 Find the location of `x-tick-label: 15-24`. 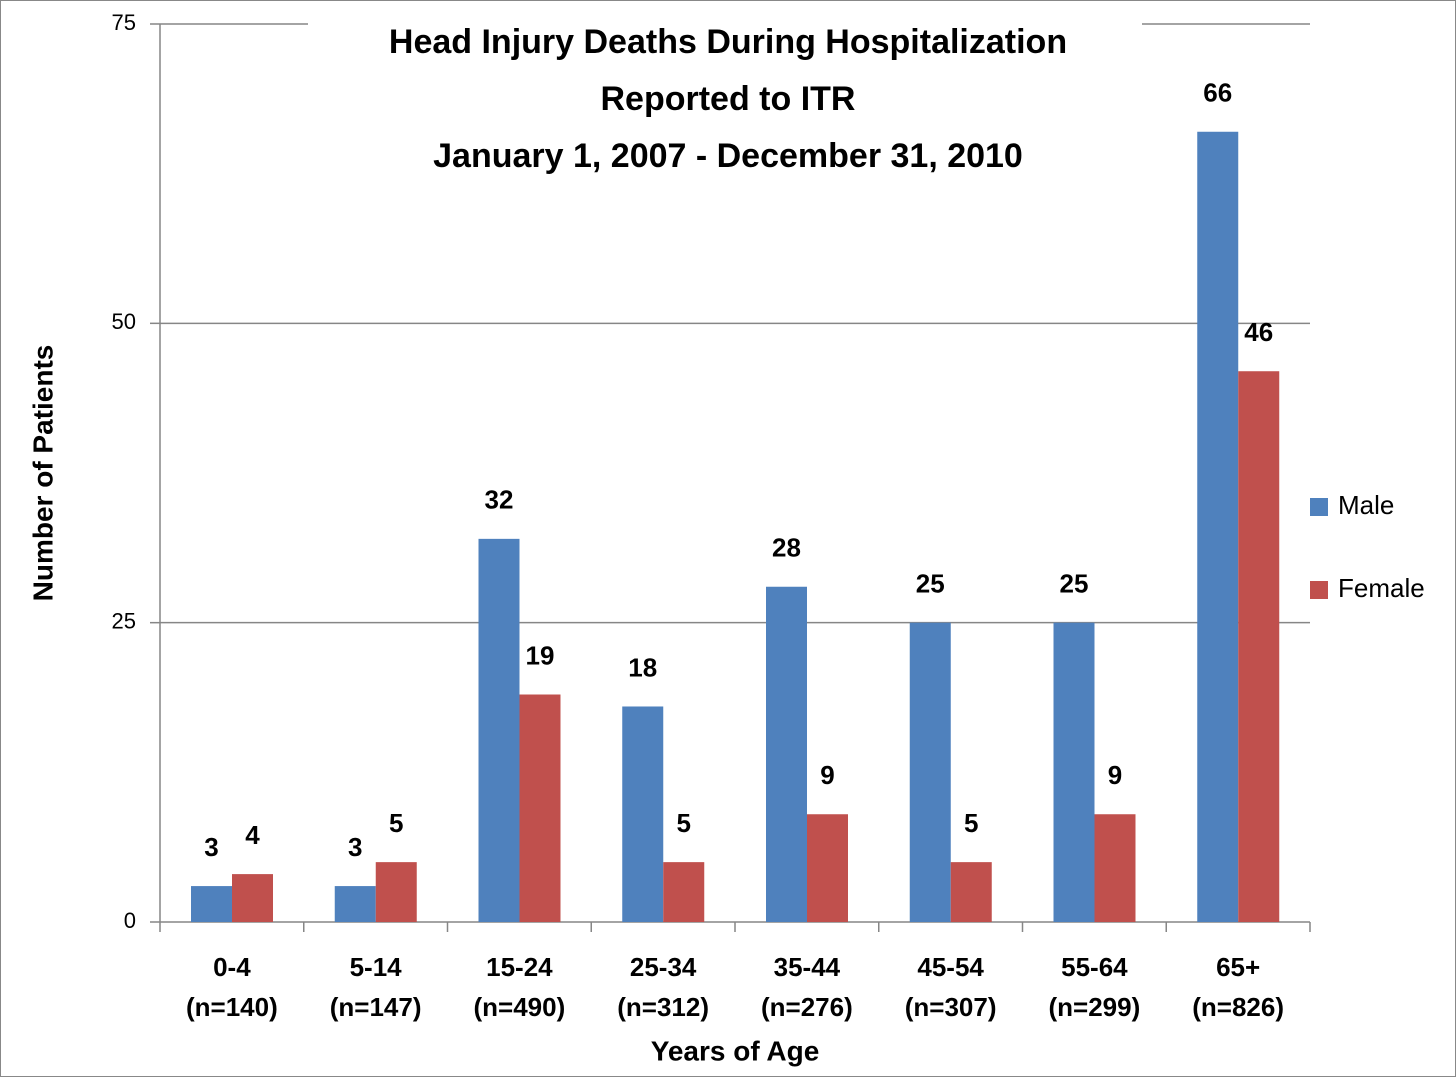

x-tick-label: 15-24 is located at coordinates (519, 967).